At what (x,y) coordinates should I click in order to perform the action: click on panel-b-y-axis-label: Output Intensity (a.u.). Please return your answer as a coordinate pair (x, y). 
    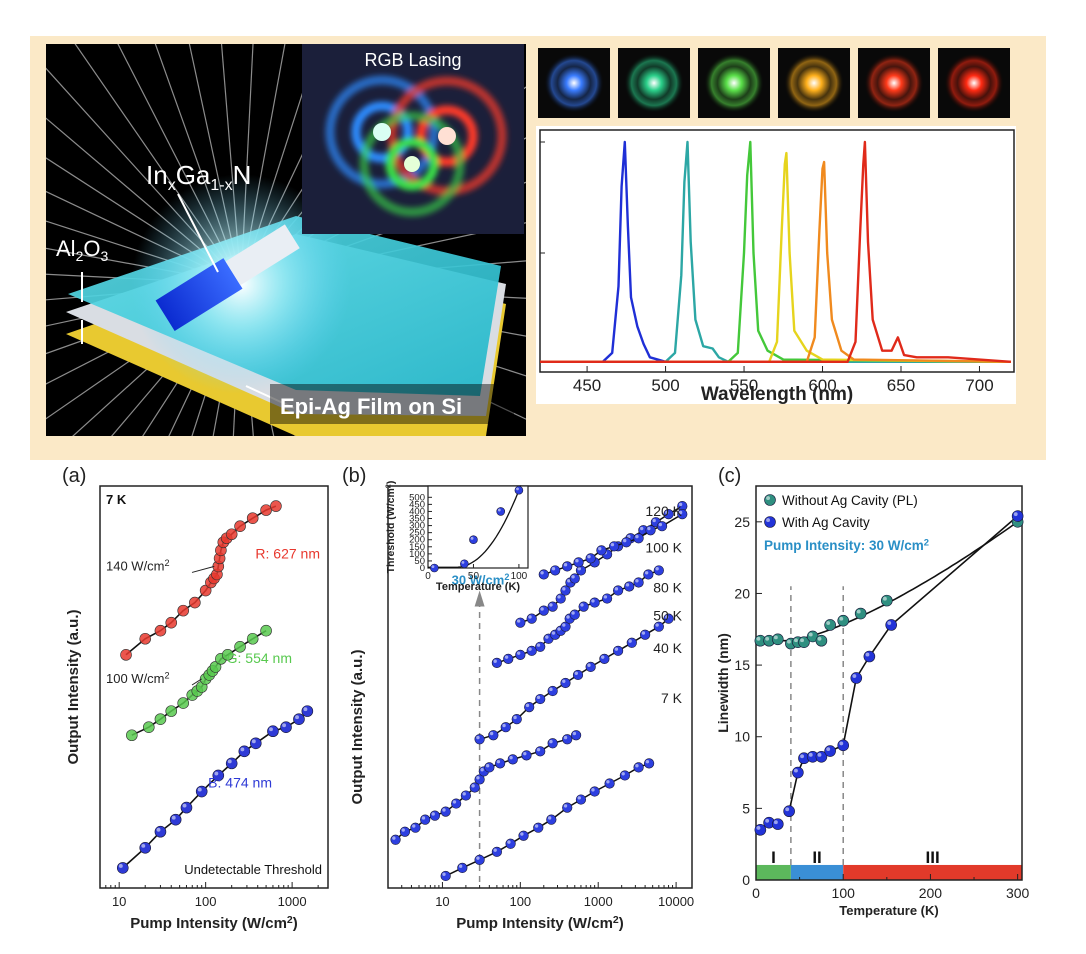
    Looking at the image, I should click on (357, 727).